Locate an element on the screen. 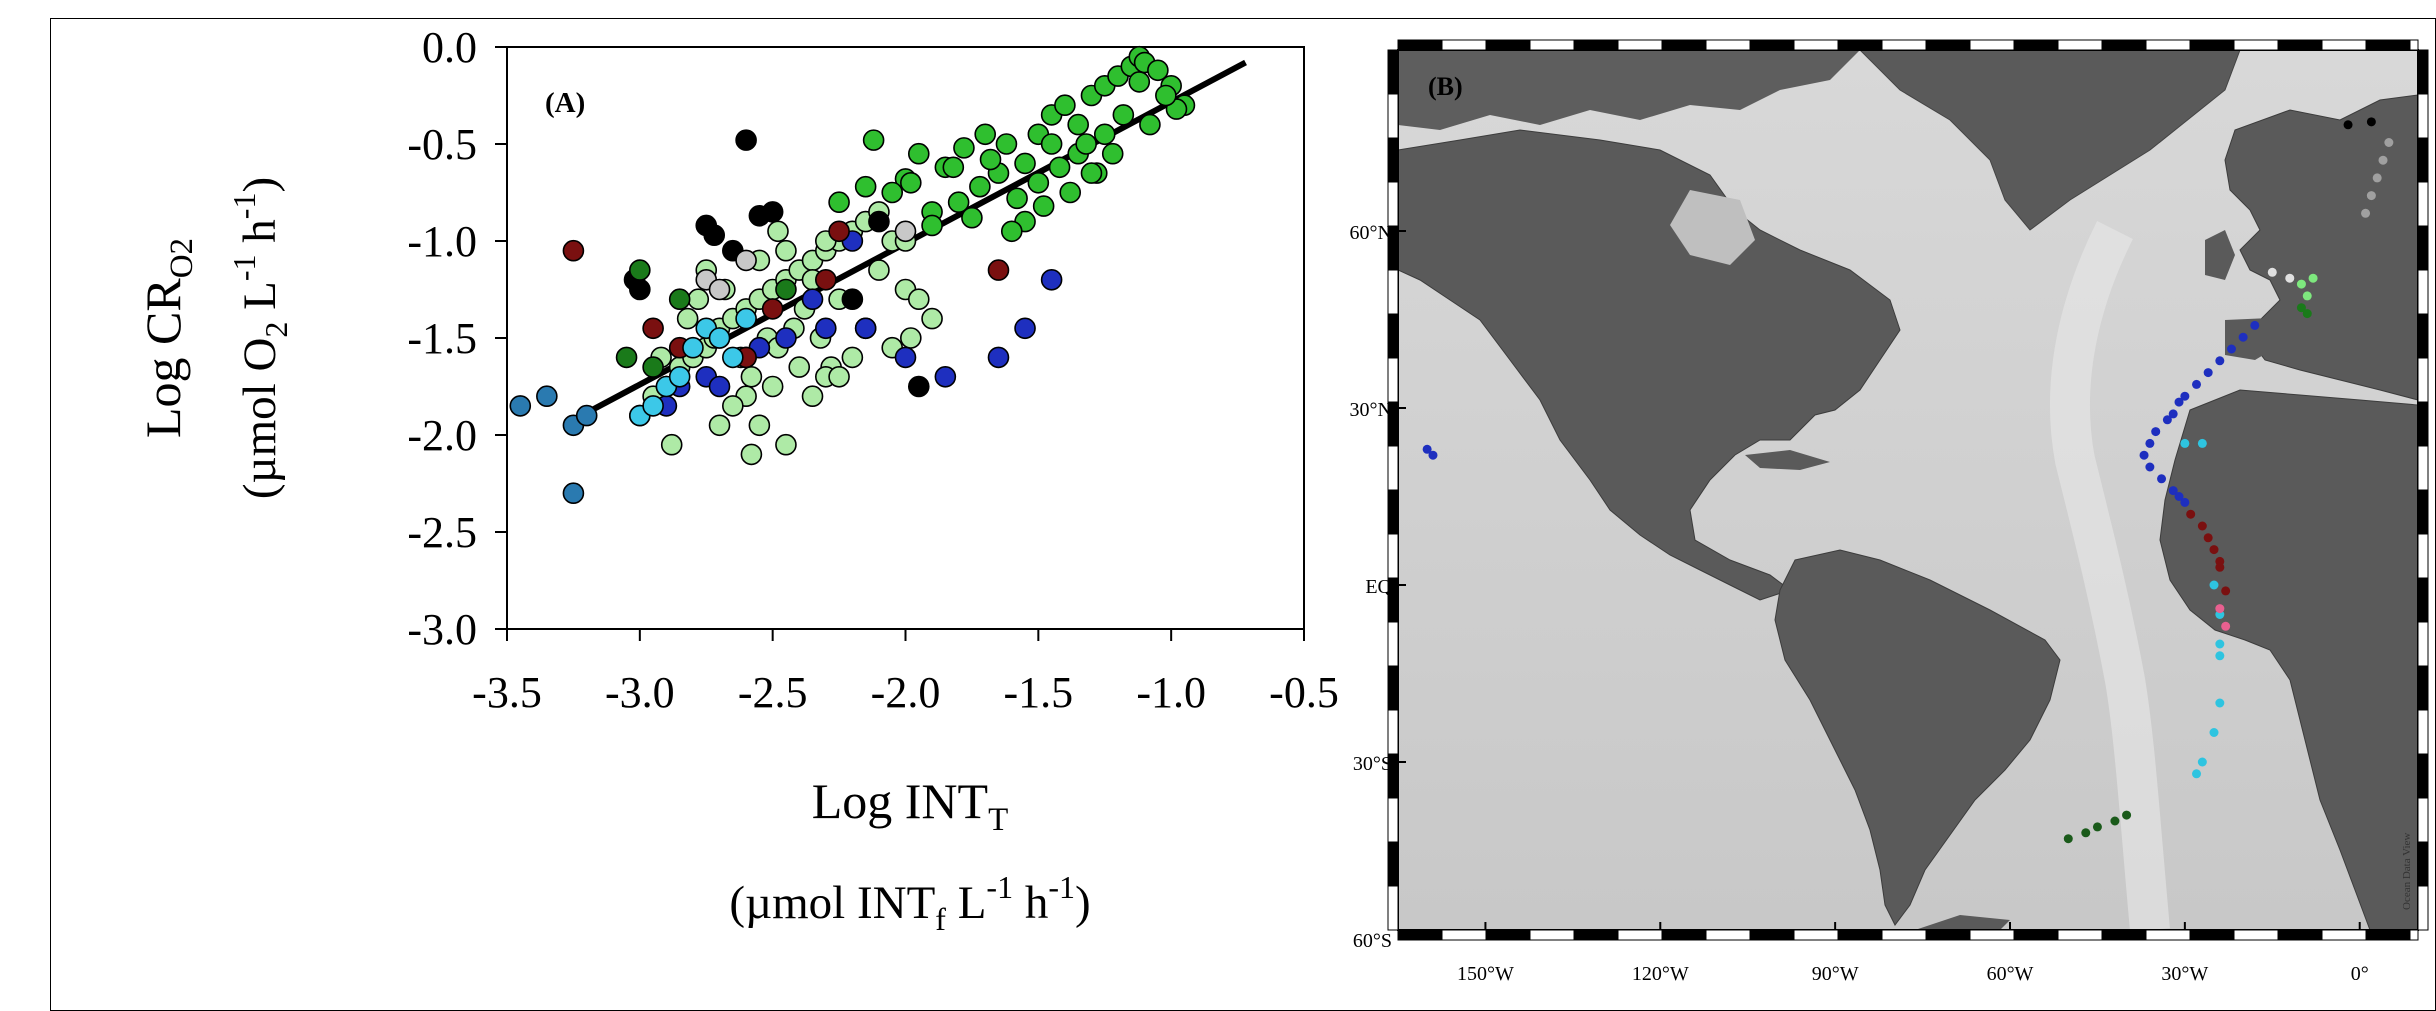 The height and width of the screenshot is (1011, 2436). y-axis-units: (µmol O2 L-1 h-1) is located at coordinates (260, 338).